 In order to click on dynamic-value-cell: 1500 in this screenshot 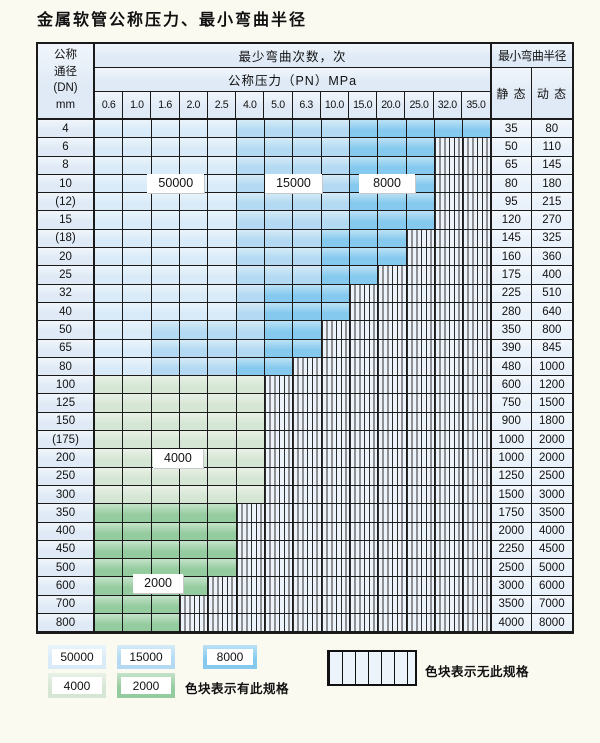, I will do `click(551, 403)`.